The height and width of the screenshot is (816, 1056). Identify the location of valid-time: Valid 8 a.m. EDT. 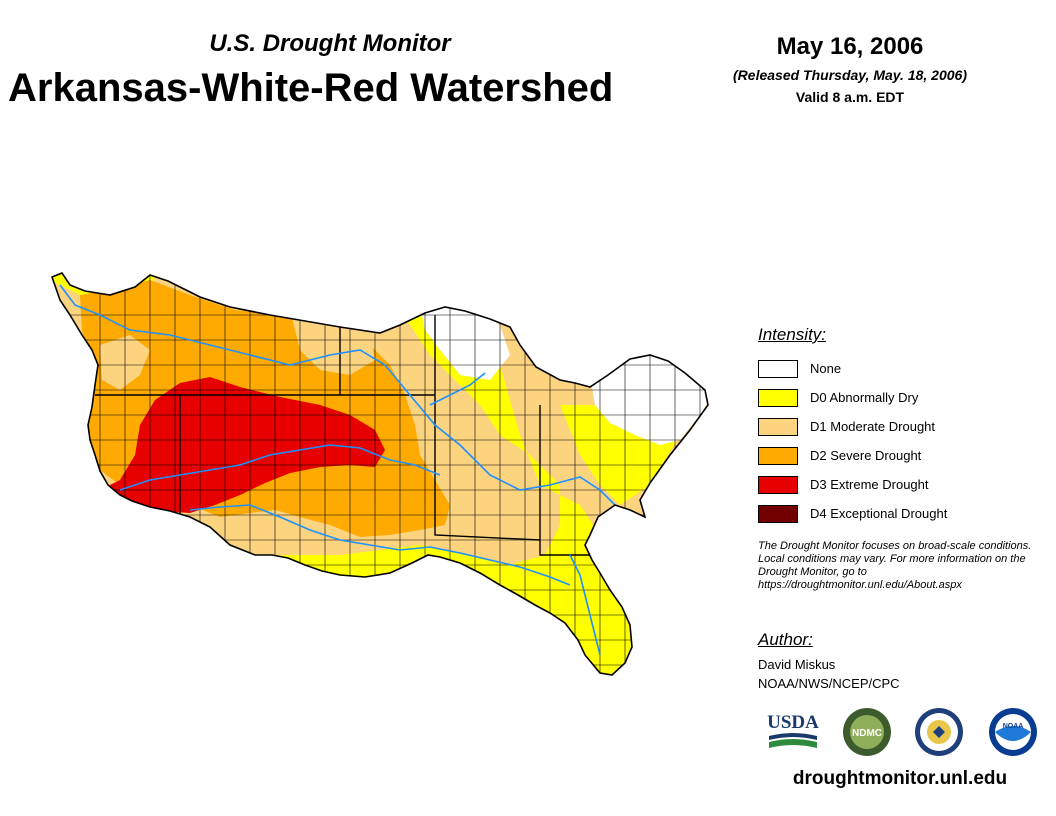
(850, 97).